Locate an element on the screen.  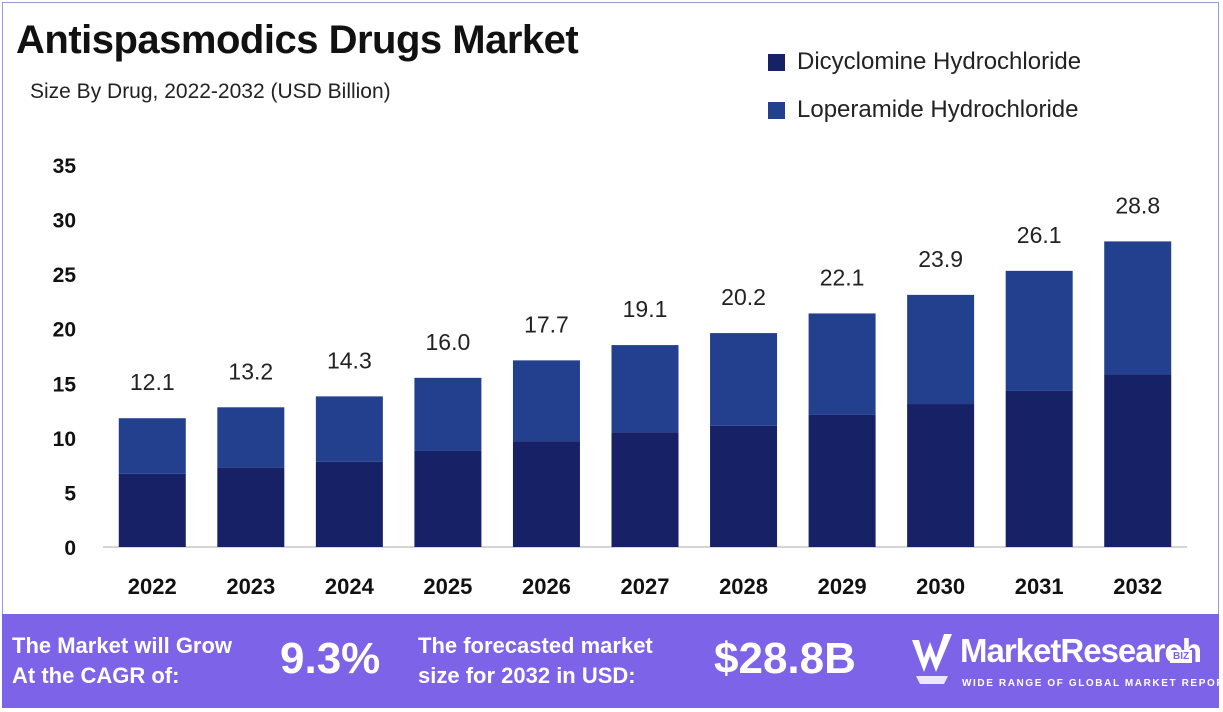
legend-item-dicyclomine: Dicyclomine Hydrochloride is located at coordinates (924, 62).